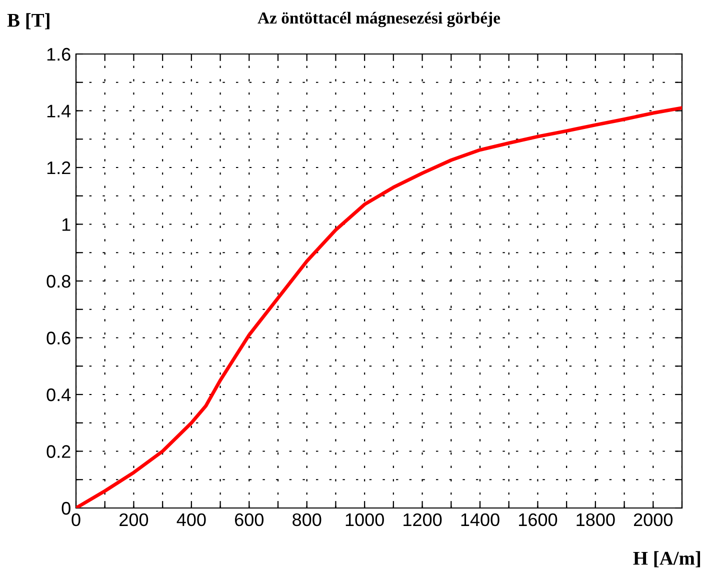 This screenshot has width=705, height=578. What do you see at coordinates (58, 167) in the screenshot?
I see `y-tick-label: 1.2` at bounding box center [58, 167].